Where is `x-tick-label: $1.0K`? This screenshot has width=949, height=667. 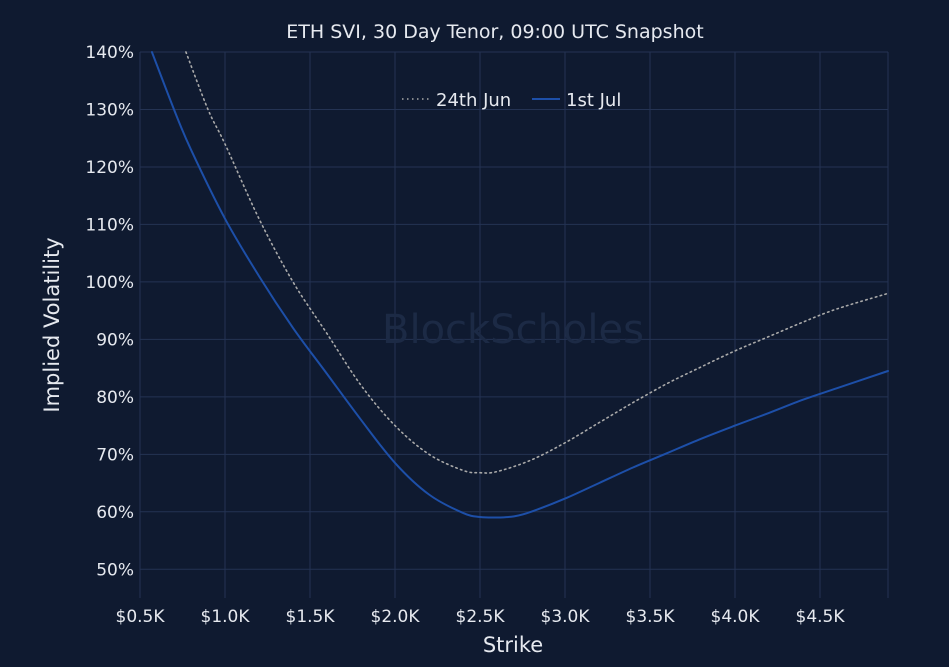 x-tick-label: $1.0K is located at coordinates (226, 617).